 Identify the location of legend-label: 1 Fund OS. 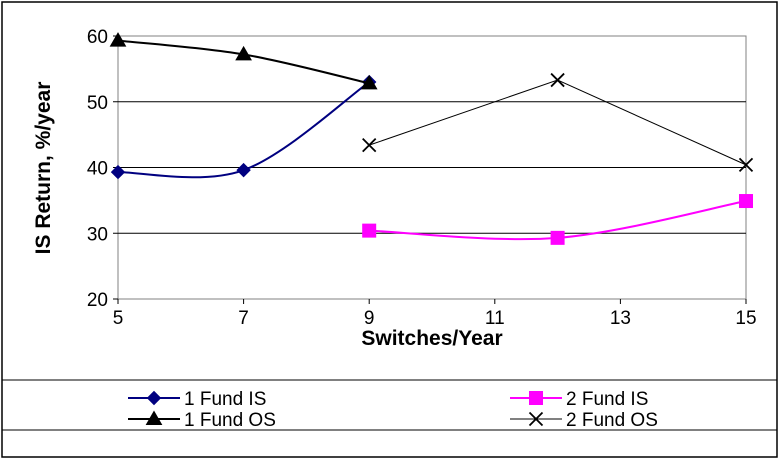
(230, 420).